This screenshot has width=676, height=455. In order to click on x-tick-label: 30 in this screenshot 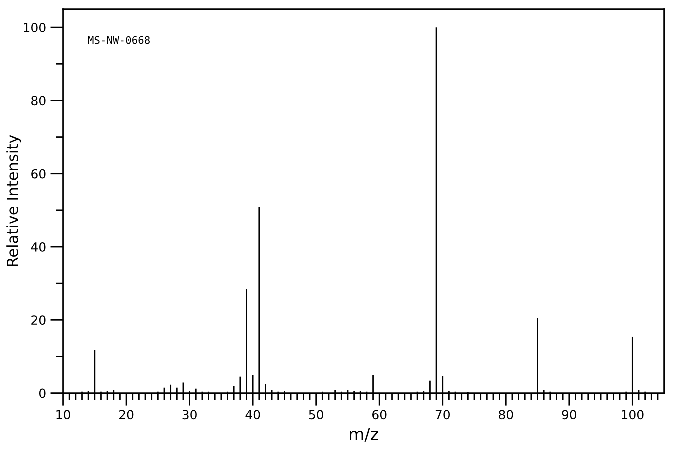, I will do `click(189, 415)`.